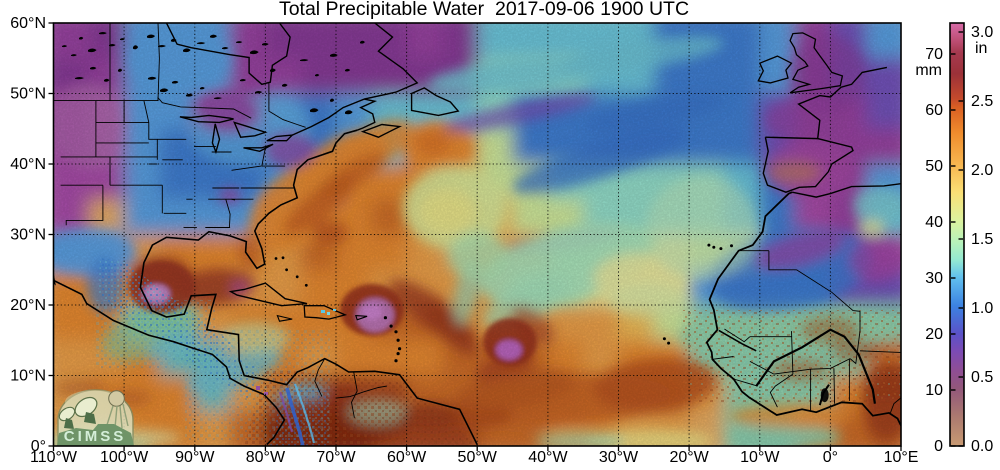  What do you see at coordinates (689, 457) in the screenshot?
I see `svg-text: 20°W` at bounding box center [689, 457].